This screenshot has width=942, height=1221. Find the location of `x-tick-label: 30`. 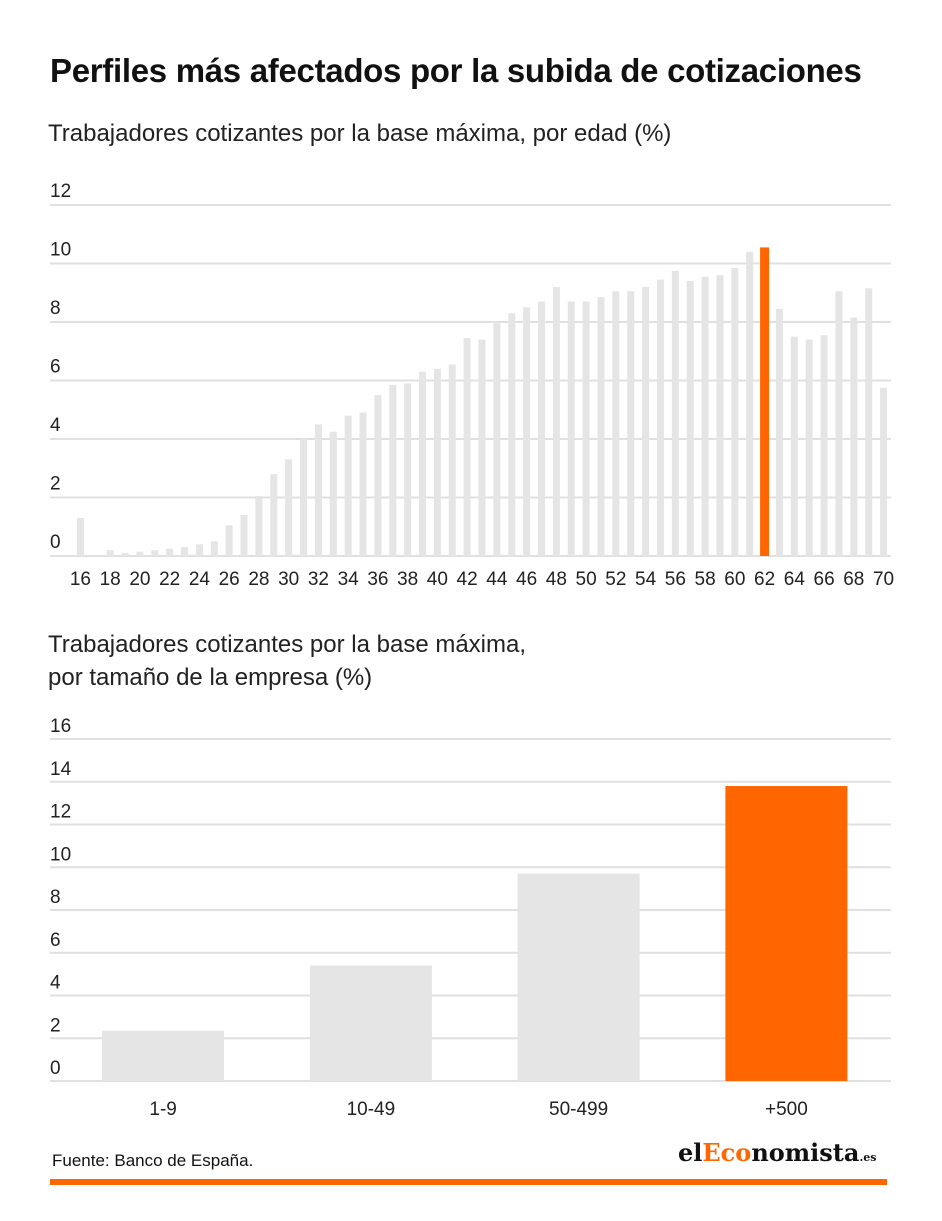

x-tick-label: 30 is located at coordinates (288, 579).